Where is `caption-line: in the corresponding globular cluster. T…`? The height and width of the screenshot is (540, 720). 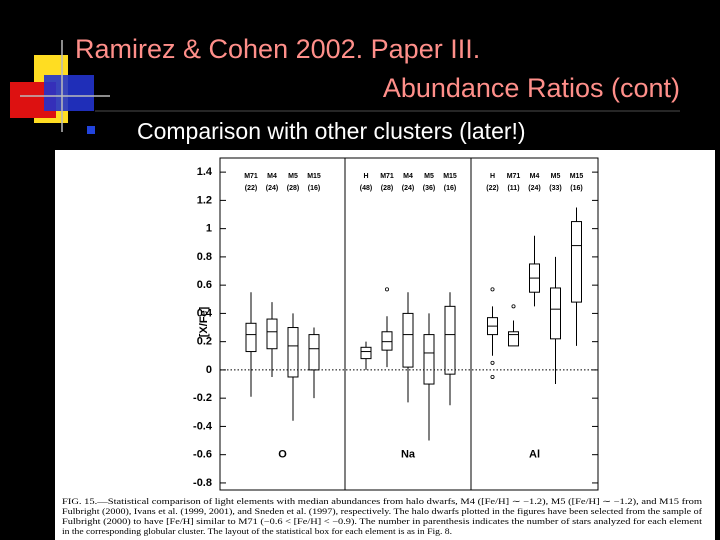 caption-line: in the corresponding globular cluster. T… is located at coordinates (257, 531).